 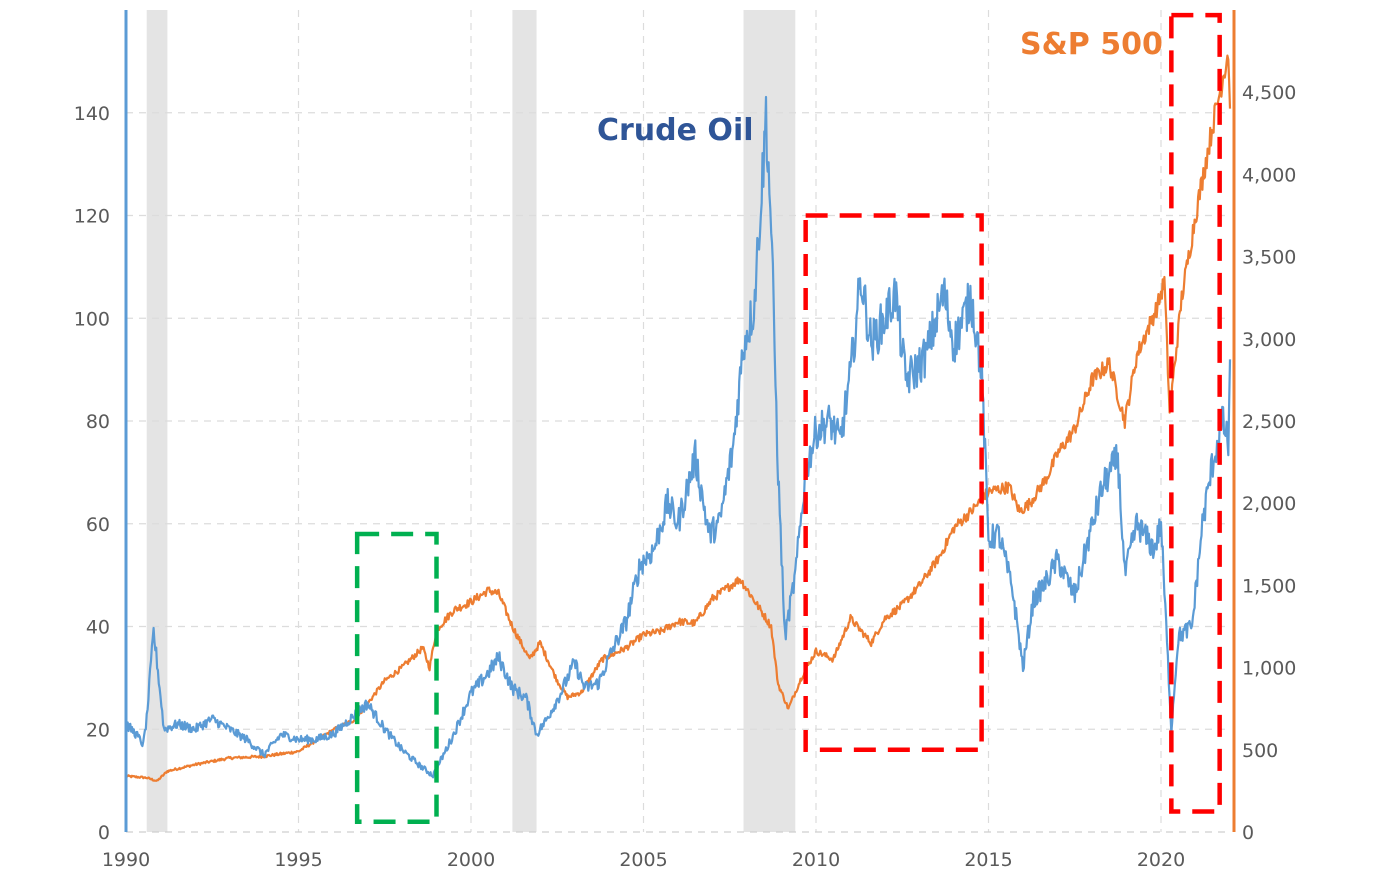 I want to click on x-tick-label-6: 2020, so click(x=1161, y=860).